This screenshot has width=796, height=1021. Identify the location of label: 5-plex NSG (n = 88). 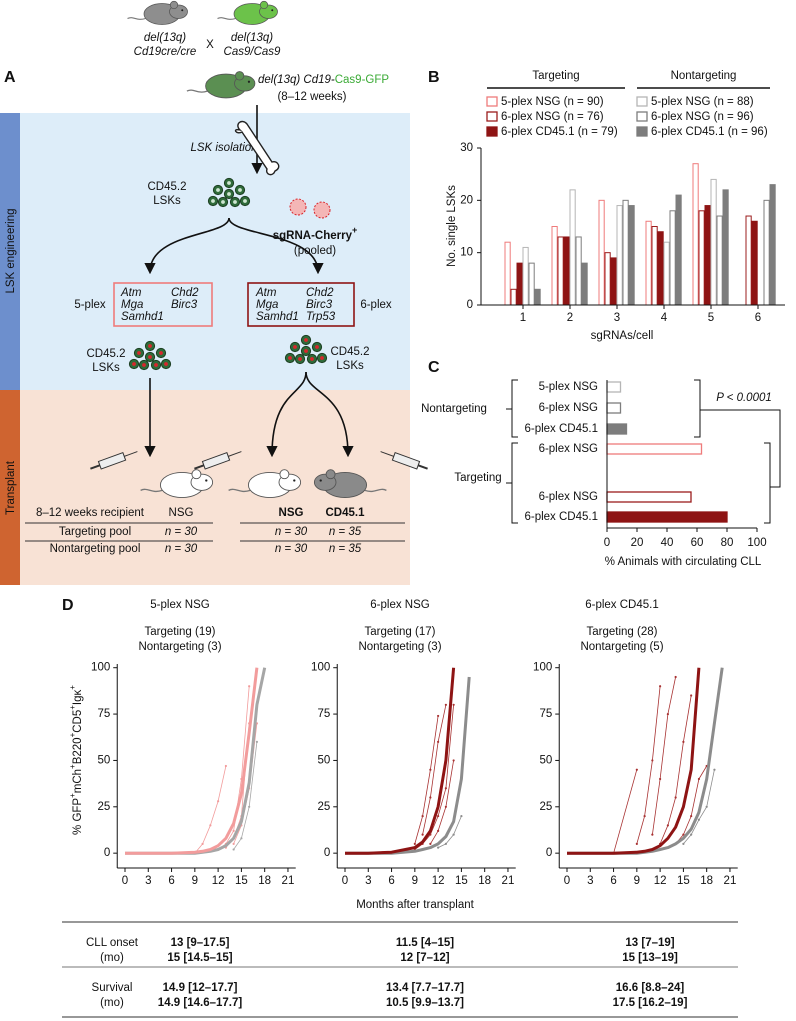
(702, 102).